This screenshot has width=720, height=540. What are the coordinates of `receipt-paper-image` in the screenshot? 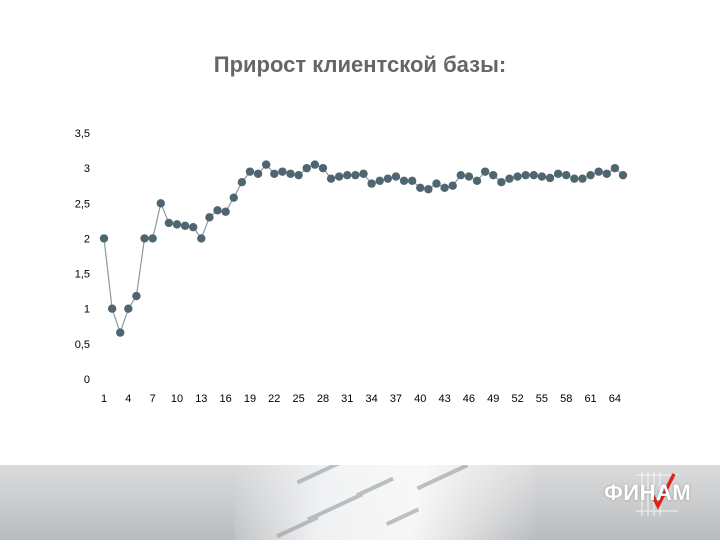 It's located at (385, 502).